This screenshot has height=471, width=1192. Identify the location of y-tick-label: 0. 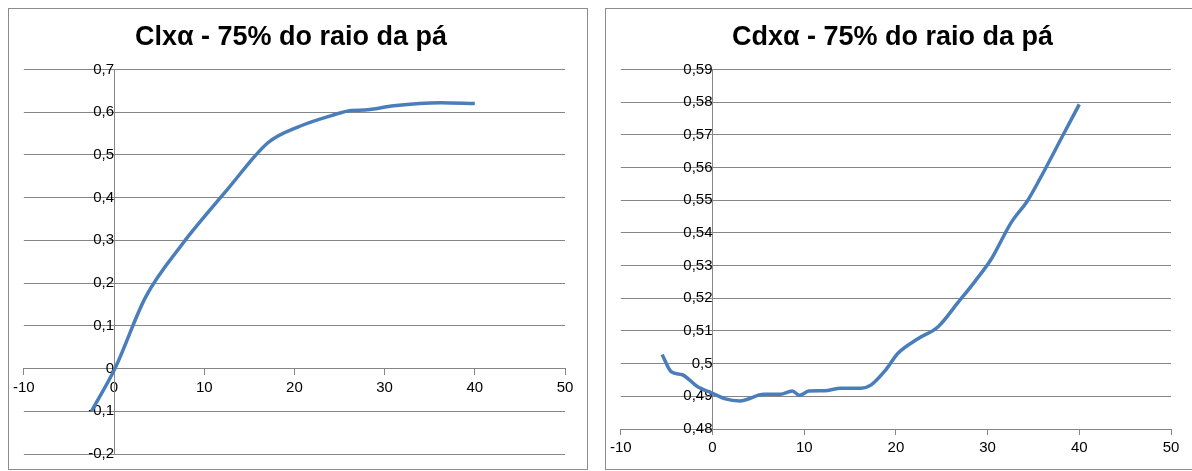
(110, 367).